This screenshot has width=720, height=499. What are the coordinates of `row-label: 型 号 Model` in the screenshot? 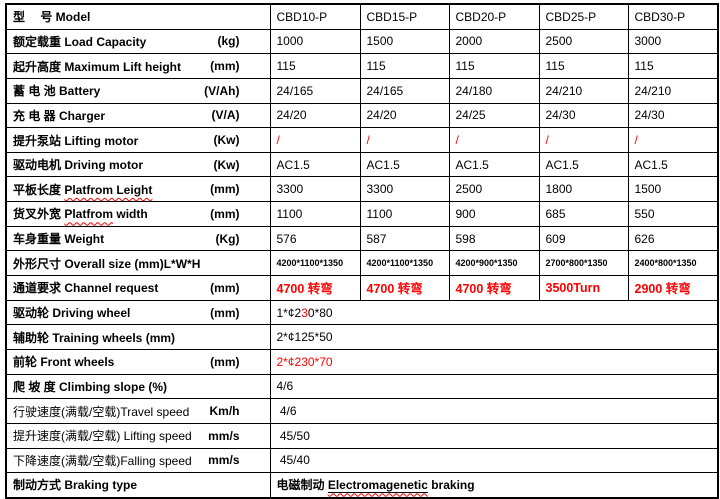 It's located at (138, 16).